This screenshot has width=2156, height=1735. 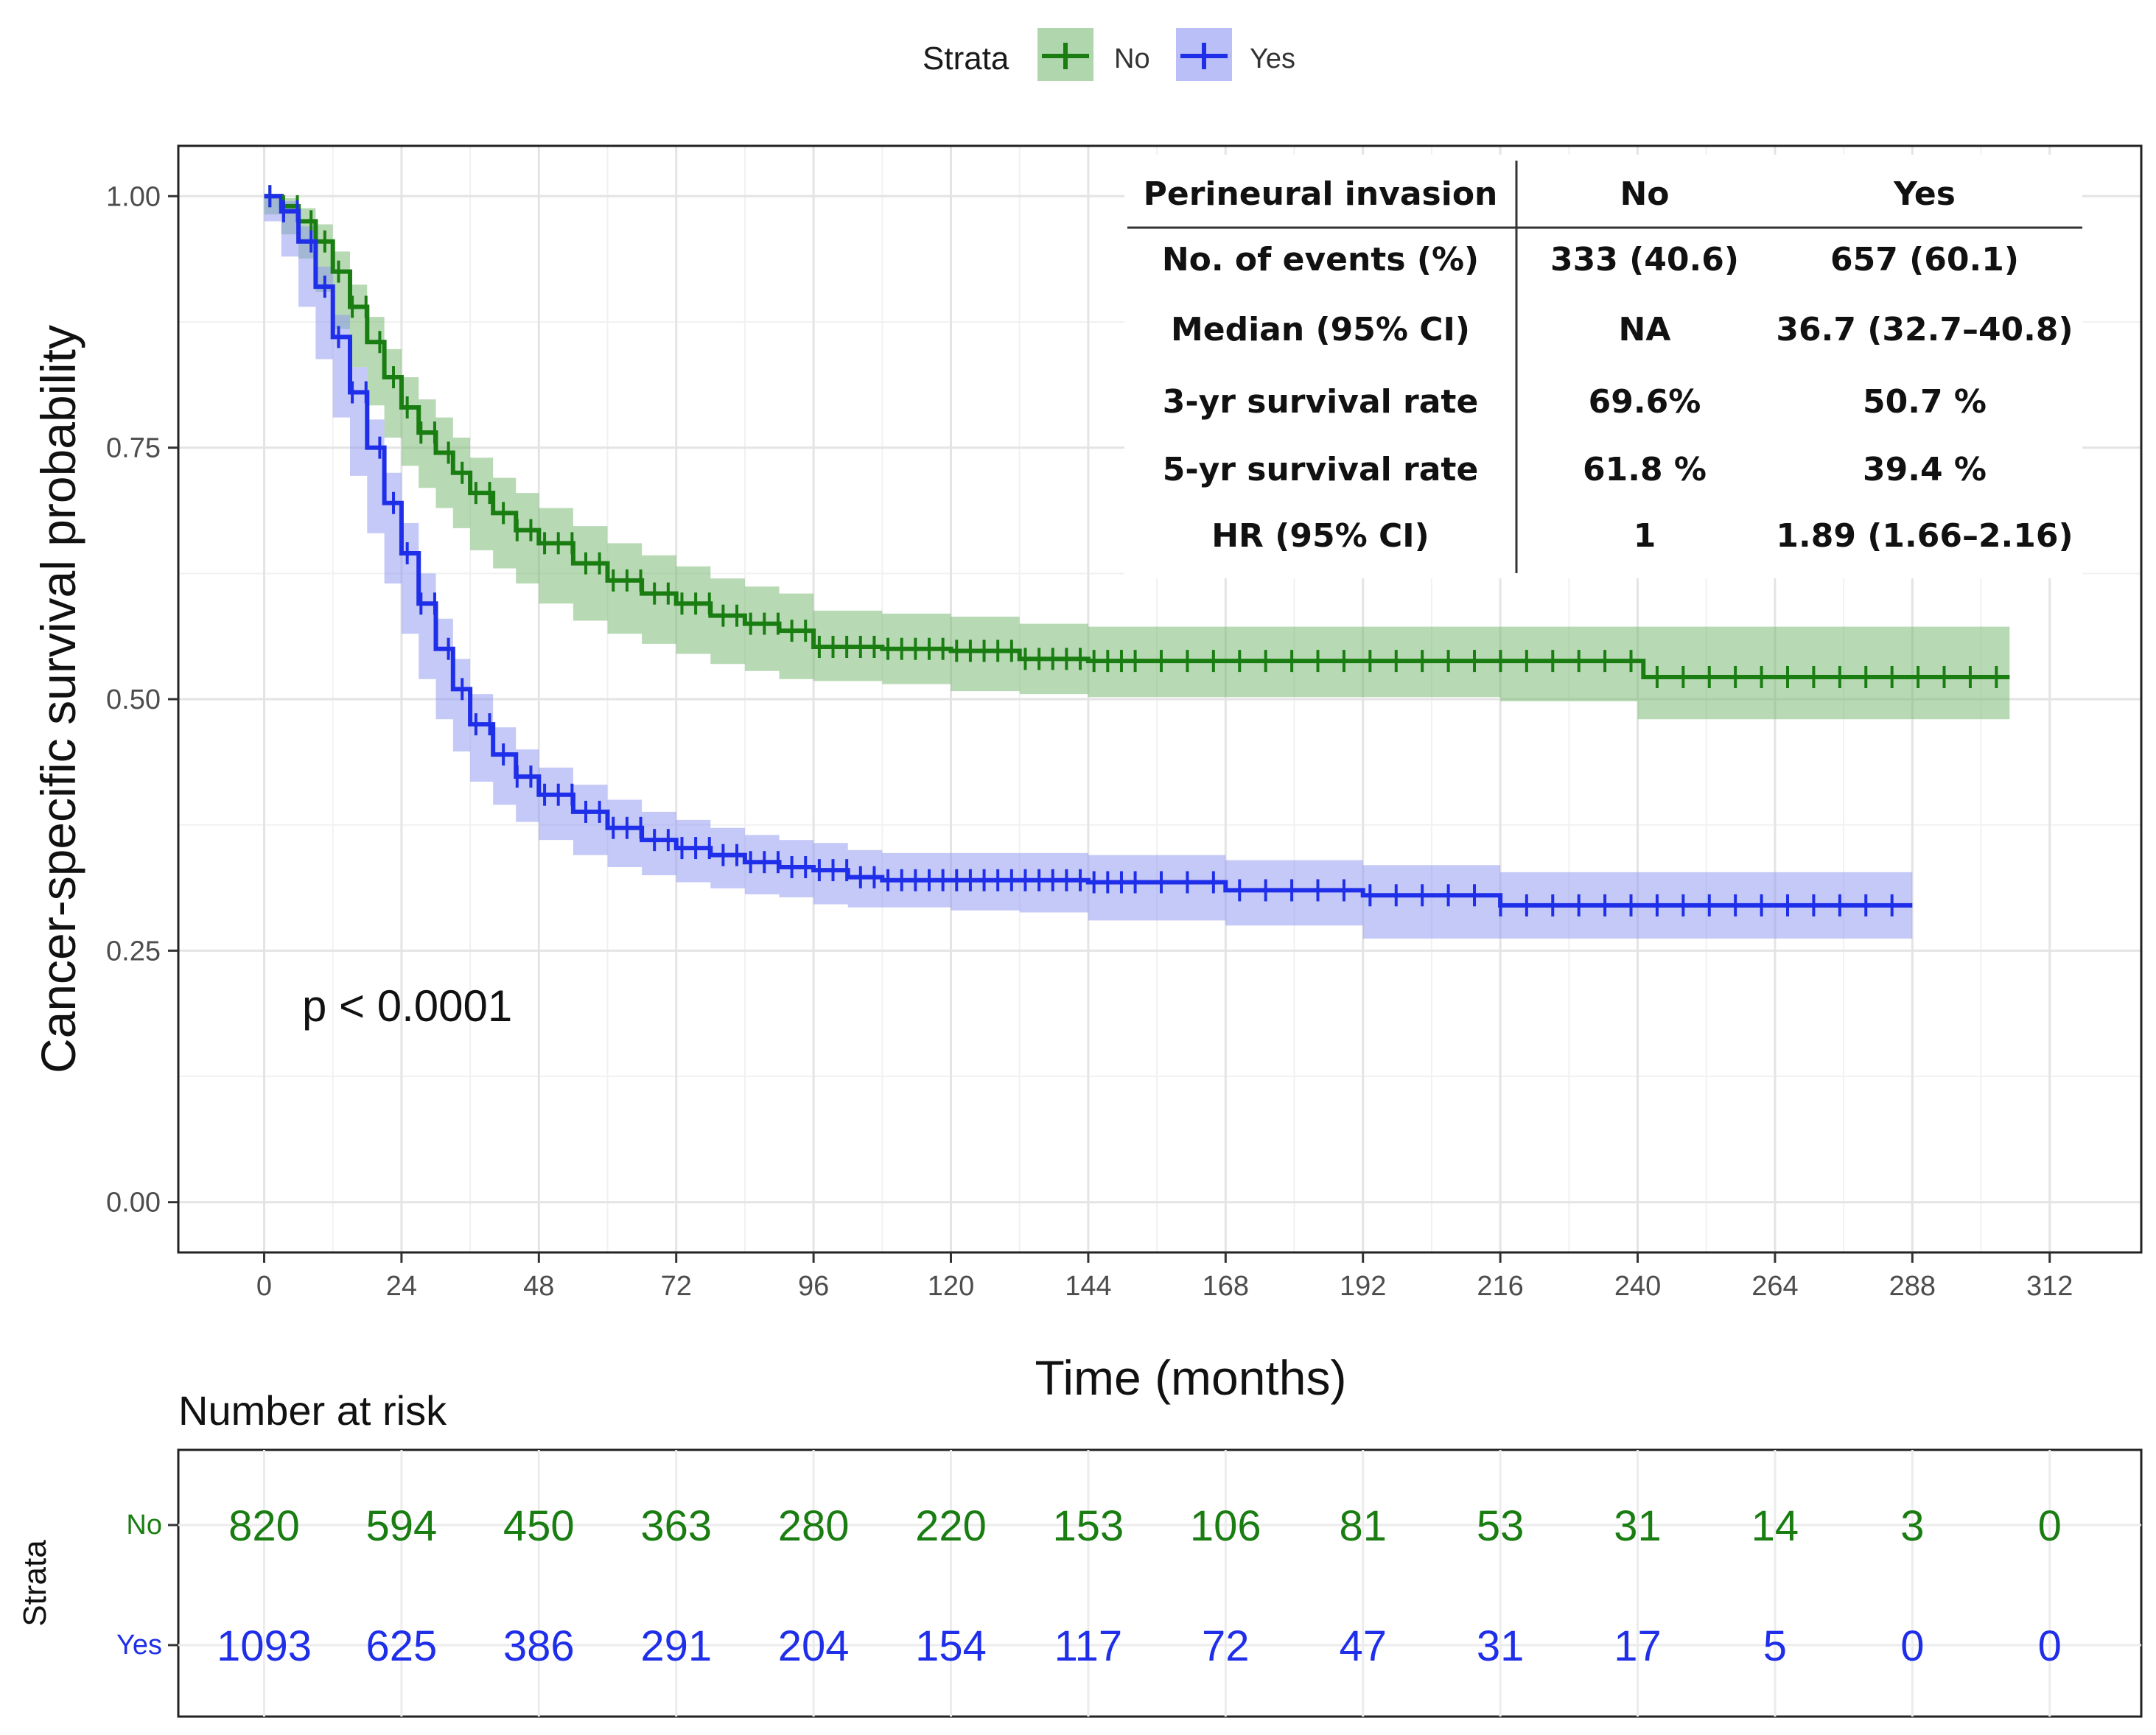 I want to click on risk-count-no: 594, so click(x=402, y=1526).